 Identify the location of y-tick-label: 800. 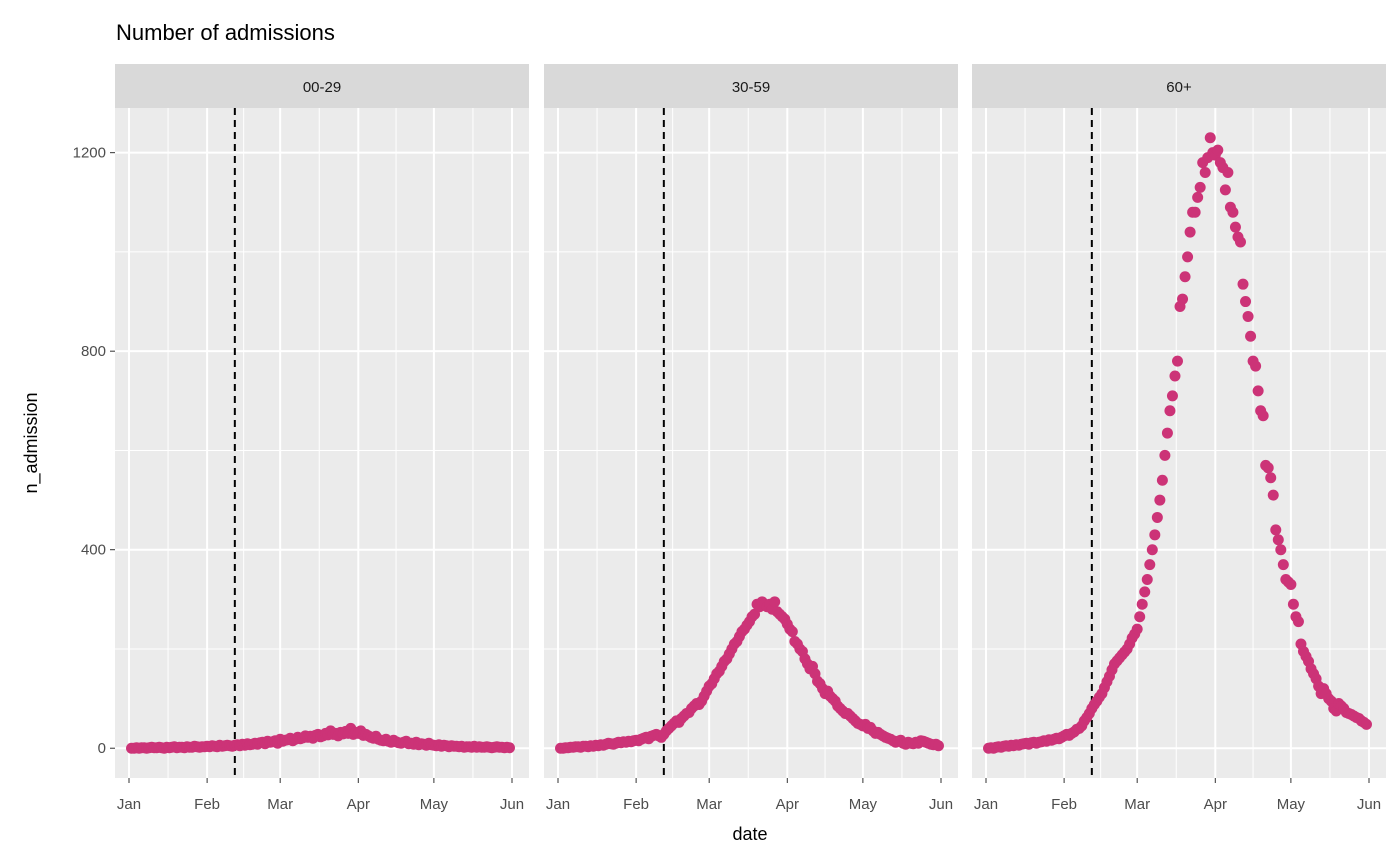
(93, 351).